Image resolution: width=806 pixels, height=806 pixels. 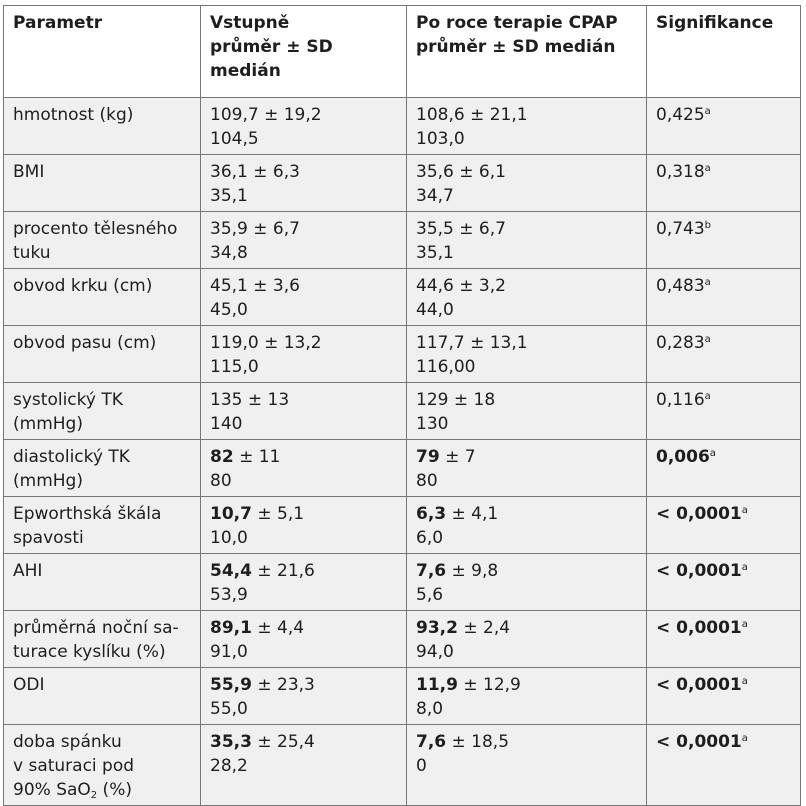 What do you see at coordinates (48, 424) in the screenshot?
I see `param-label-line: (mmHg)` at bounding box center [48, 424].